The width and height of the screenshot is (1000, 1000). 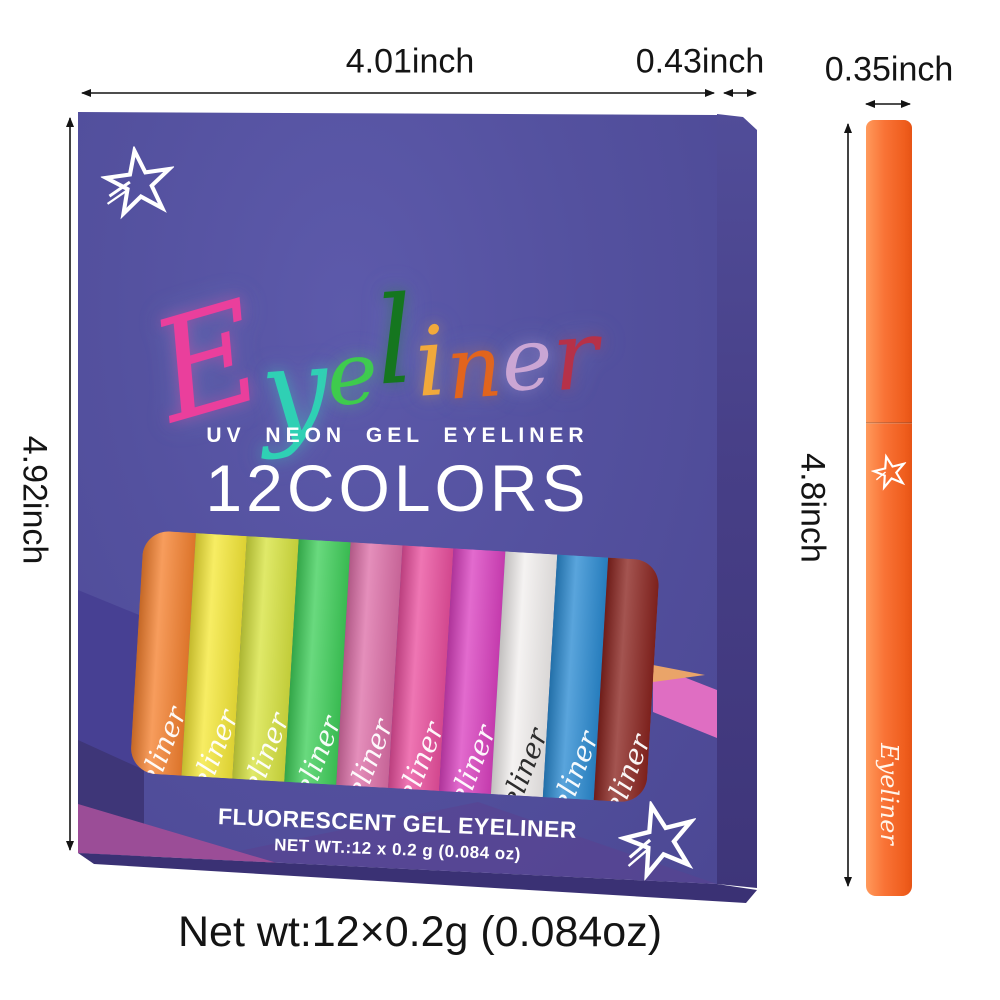 What do you see at coordinates (410, 61) in the screenshot?
I see `box-width-label: 4.01inch` at bounding box center [410, 61].